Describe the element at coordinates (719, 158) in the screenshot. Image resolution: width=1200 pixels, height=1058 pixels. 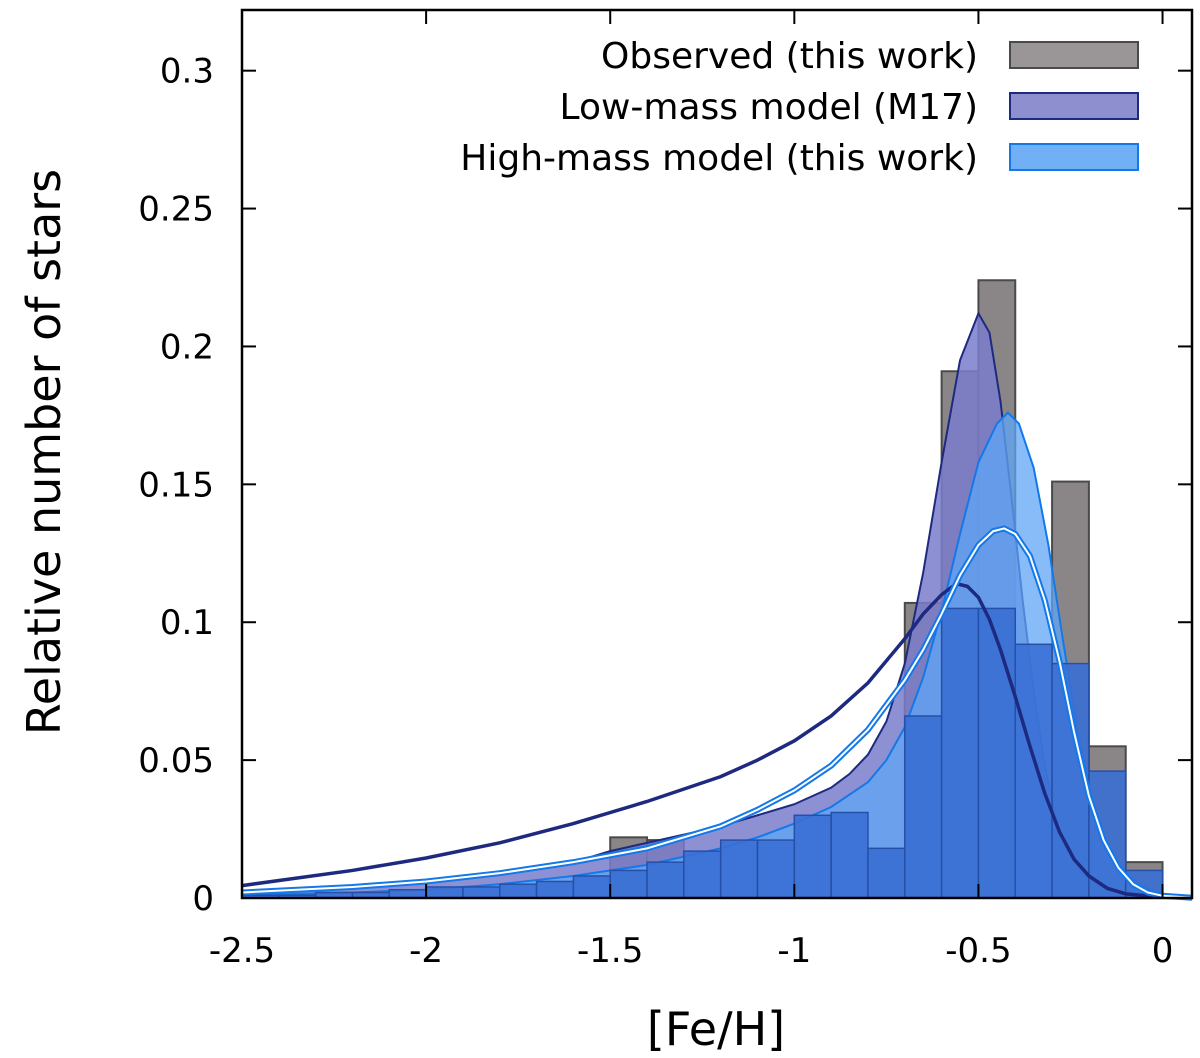
I see `legend-label-2: High-mass model (this work)` at that location.